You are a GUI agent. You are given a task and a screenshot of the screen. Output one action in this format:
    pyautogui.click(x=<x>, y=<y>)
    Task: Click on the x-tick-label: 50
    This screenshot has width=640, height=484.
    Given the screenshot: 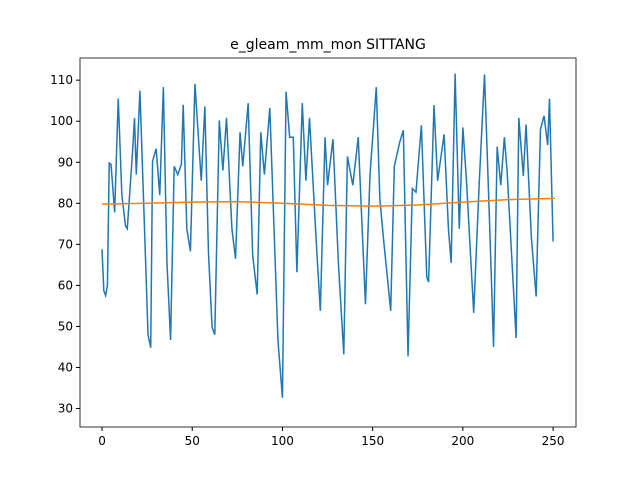 What is the action you would take?
    pyautogui.click(x=192, y=441)
    